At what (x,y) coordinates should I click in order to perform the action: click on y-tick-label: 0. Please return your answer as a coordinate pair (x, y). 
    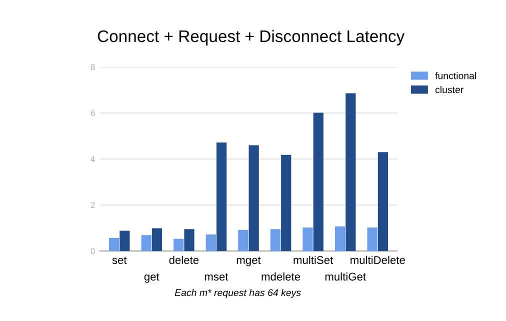
    Looking at the image, I should click on (92, 251).